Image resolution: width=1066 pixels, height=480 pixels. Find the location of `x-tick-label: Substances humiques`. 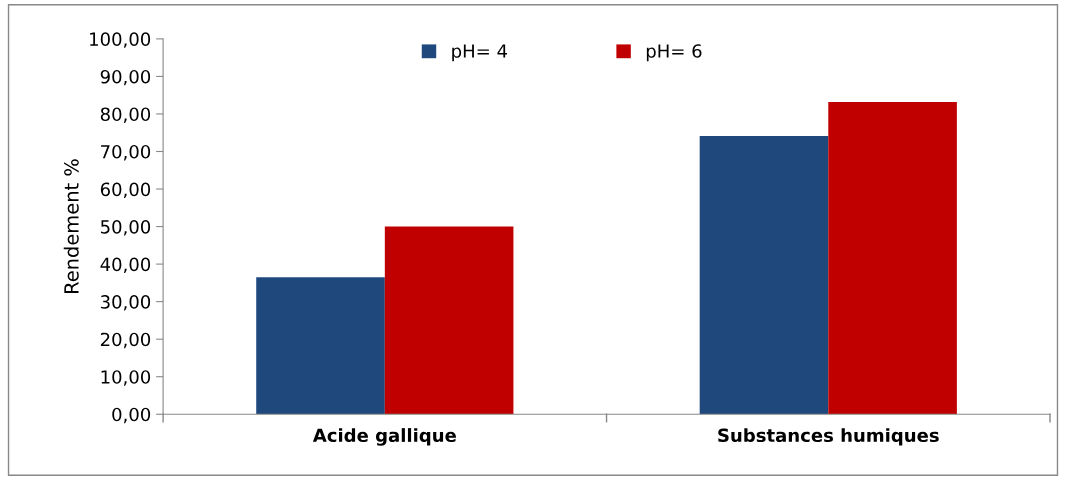

x-tick-label: Substances humiques is located at coordinates (828, 437).